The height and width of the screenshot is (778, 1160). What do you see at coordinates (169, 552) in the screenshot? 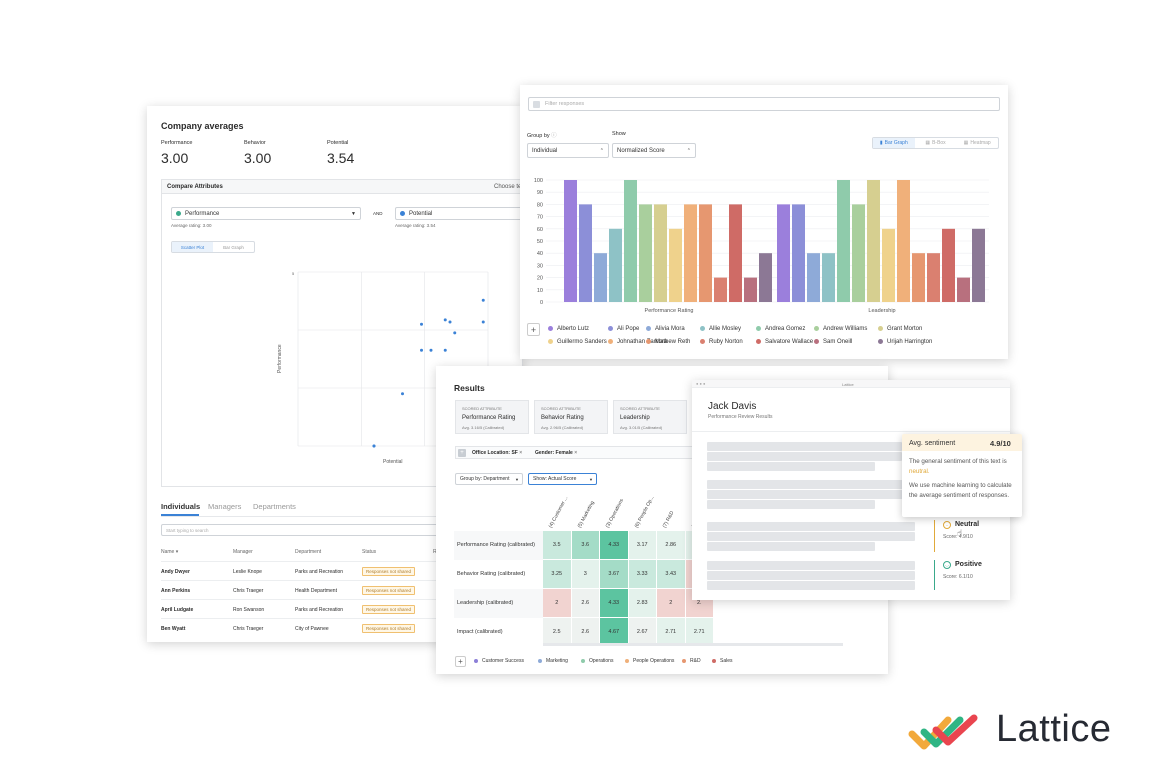
I see `col-name: Name ▾` at bounding box center [169, 552].